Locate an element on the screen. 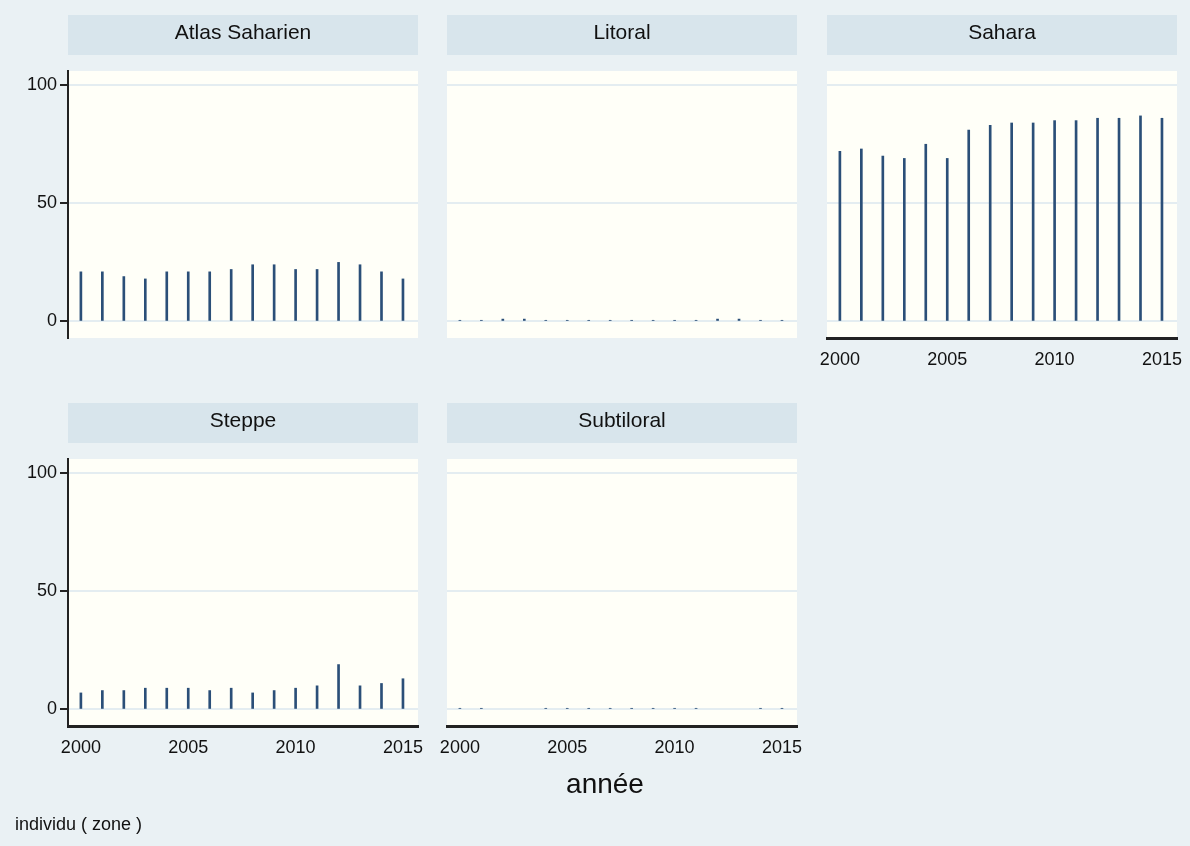 The width and height of the screenshot is (1190, 846). chart-title: Sahara is located at coordinates (1002, 35).